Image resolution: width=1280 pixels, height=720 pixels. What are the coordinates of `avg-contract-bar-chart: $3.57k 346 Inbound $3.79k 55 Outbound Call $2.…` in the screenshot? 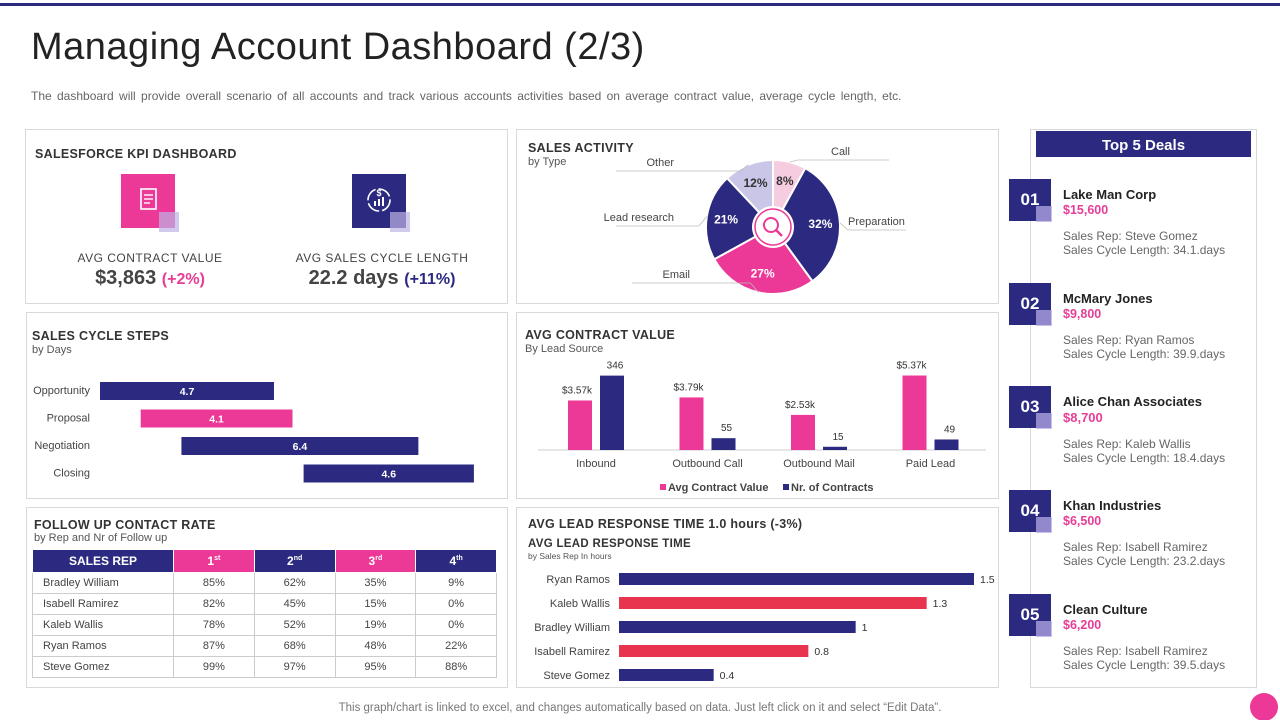 It's located at (762, 427).